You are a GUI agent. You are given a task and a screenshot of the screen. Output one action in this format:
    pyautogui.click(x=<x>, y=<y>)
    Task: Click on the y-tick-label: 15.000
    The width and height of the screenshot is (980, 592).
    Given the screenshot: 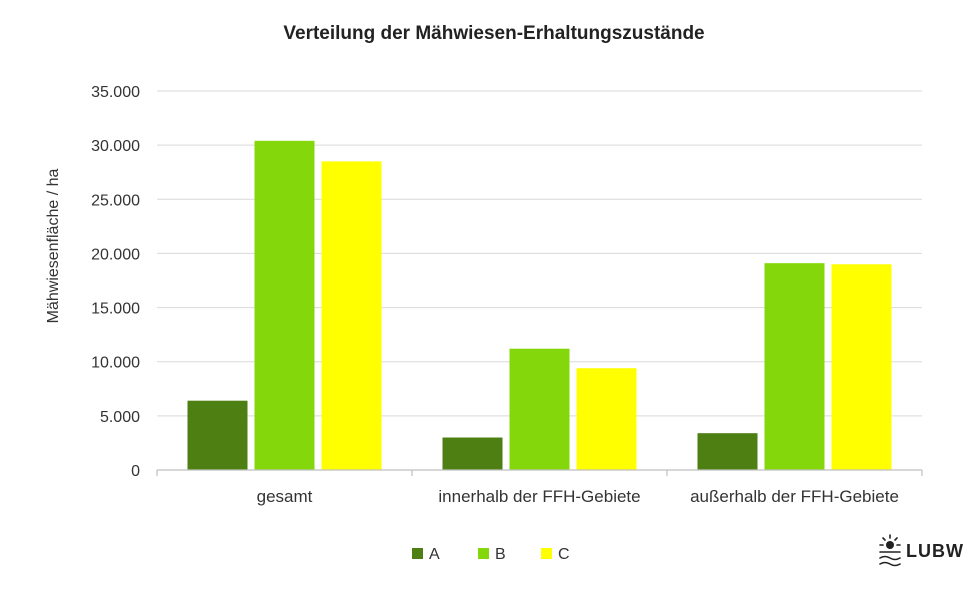 What is the action you would take?
    pyautogui.click(x=115, y=309)
    